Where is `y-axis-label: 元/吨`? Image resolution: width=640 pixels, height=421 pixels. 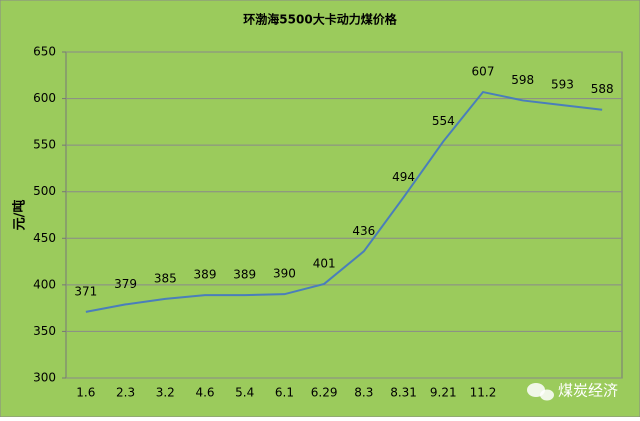
y-axis-label: 元/吨 is located at coordinates (20, 215).